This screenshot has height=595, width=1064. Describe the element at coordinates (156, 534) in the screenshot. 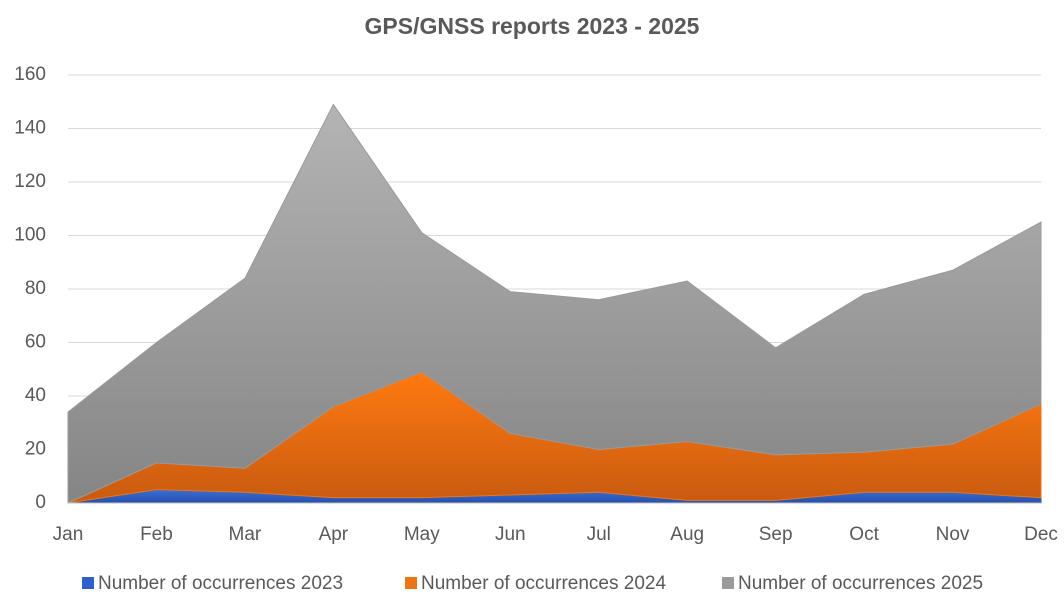

I see `x-tick-label: Feb` at that location.